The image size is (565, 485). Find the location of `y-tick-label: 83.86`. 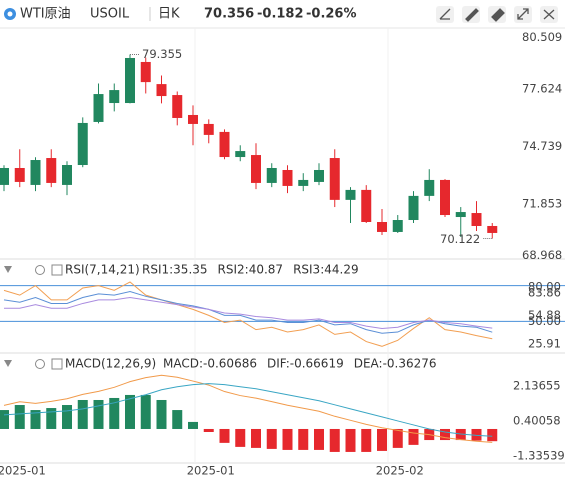

y-tick-label: 83.86 is located at coordinates (544, 293).